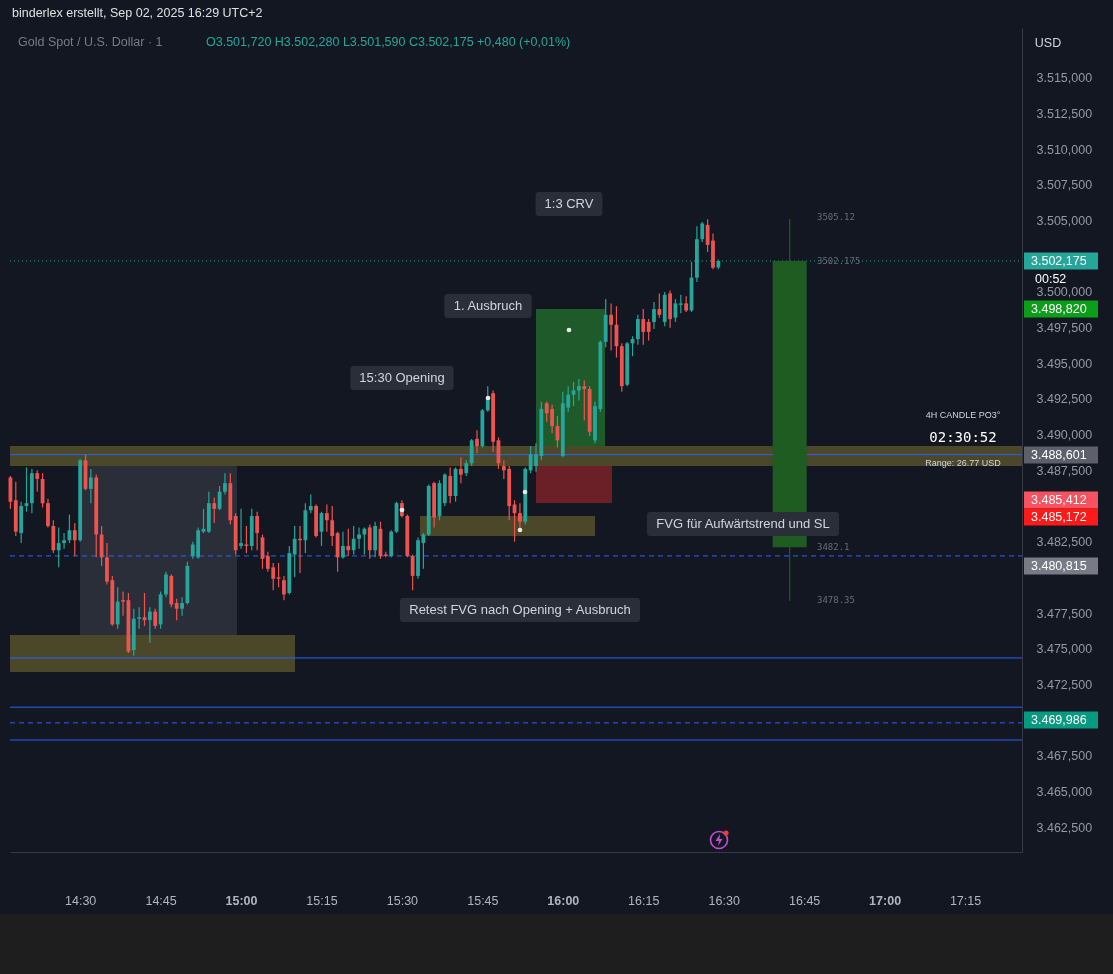 This screenshot has height=974, width=1113. I want to click on y-tick-label: 3.510,000, so click(1064, 149).